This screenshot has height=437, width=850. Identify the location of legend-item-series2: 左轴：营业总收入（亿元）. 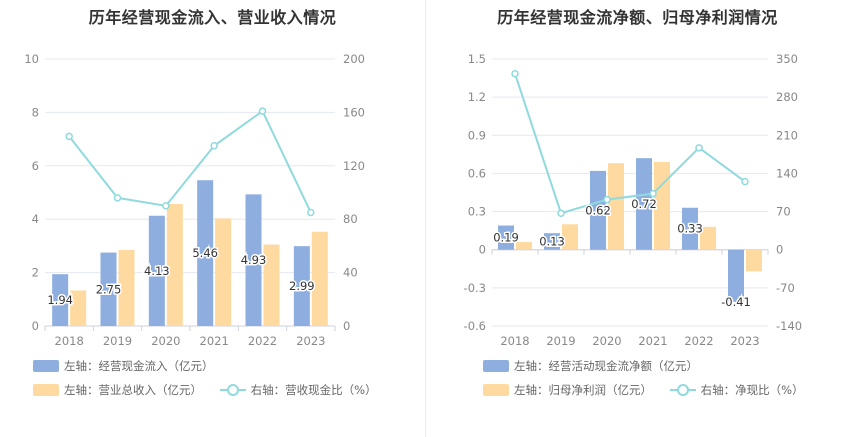
(117, 390).